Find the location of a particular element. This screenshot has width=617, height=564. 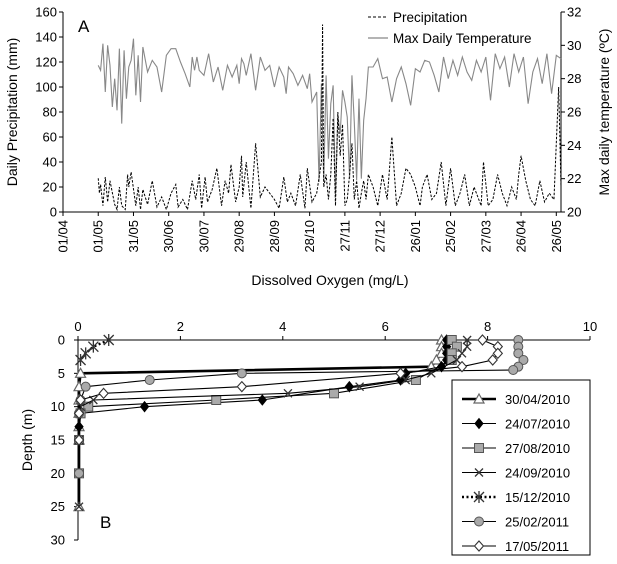

panel-b-x-tick-labels: 0 2 4 6 8 10 is located at coordinates (335, 326).